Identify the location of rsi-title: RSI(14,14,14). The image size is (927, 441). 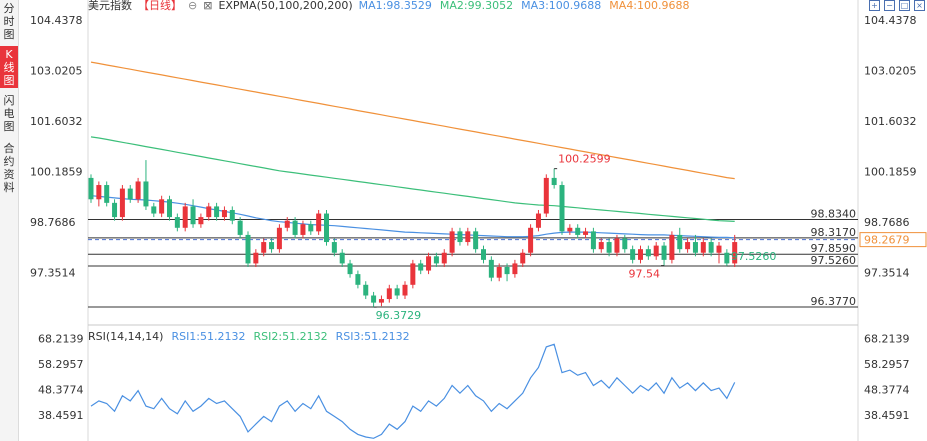
(125, 336).